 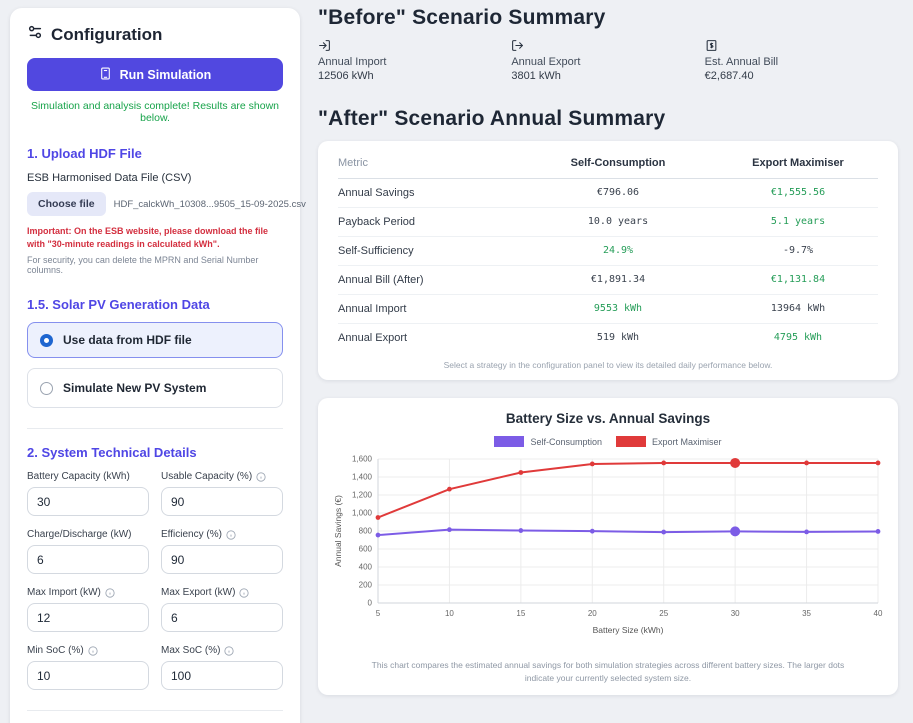 I want to click on svg-text: Battery Size (kWh), so click(x=628, y=630).